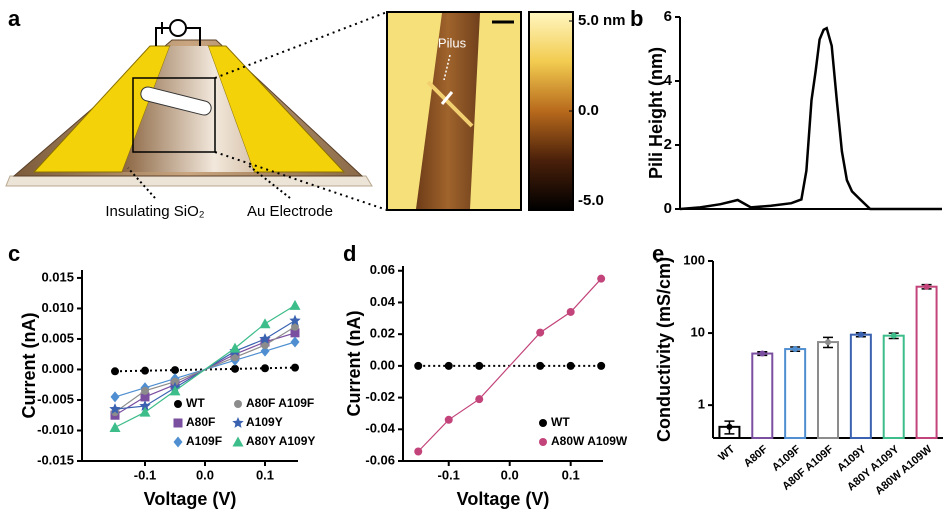 The height and width of the screenshot is (522, 945). What do you see at coordinates (264, 422) in the screenshot?
I see `legend-label: A109Y` at bounding box center [264, 422].